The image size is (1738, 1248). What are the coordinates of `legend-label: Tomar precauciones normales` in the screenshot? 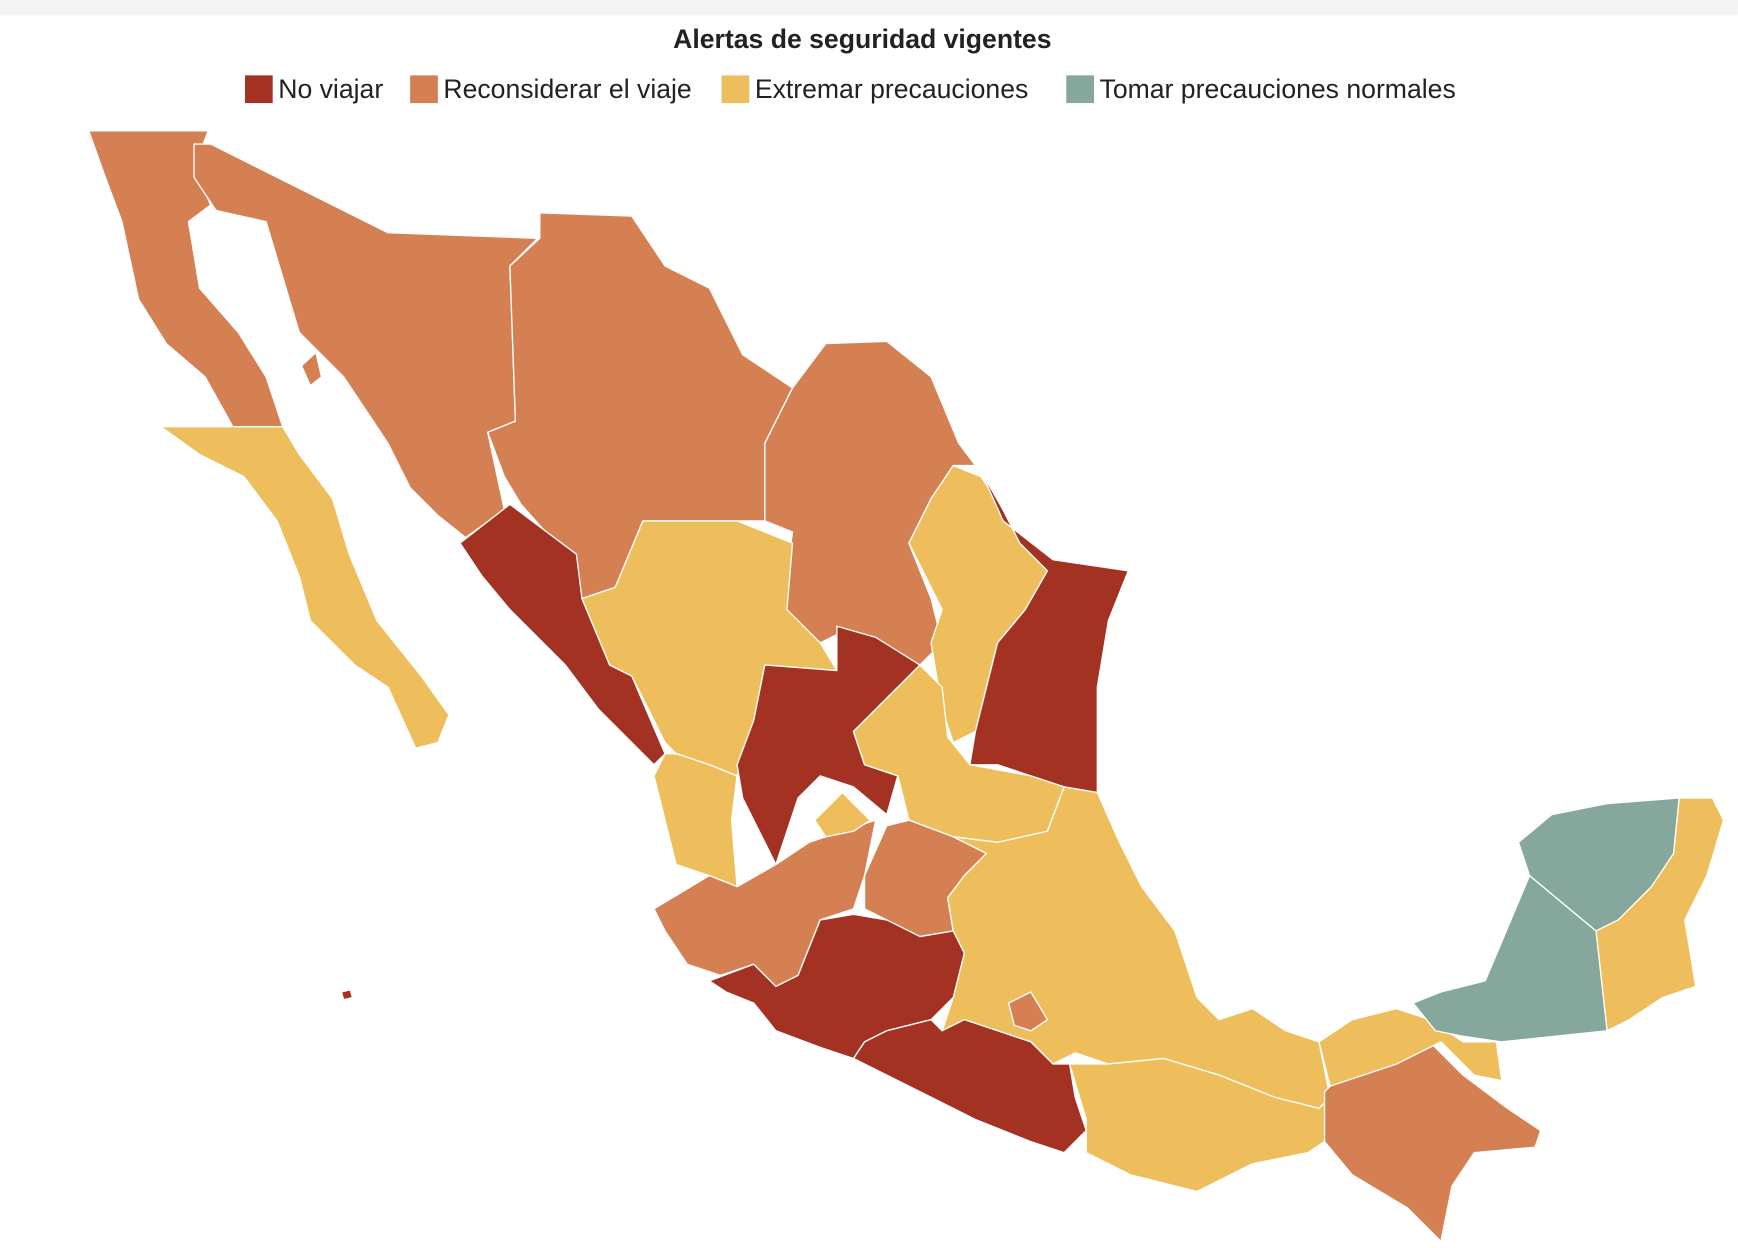 It's located at (1278, 89).